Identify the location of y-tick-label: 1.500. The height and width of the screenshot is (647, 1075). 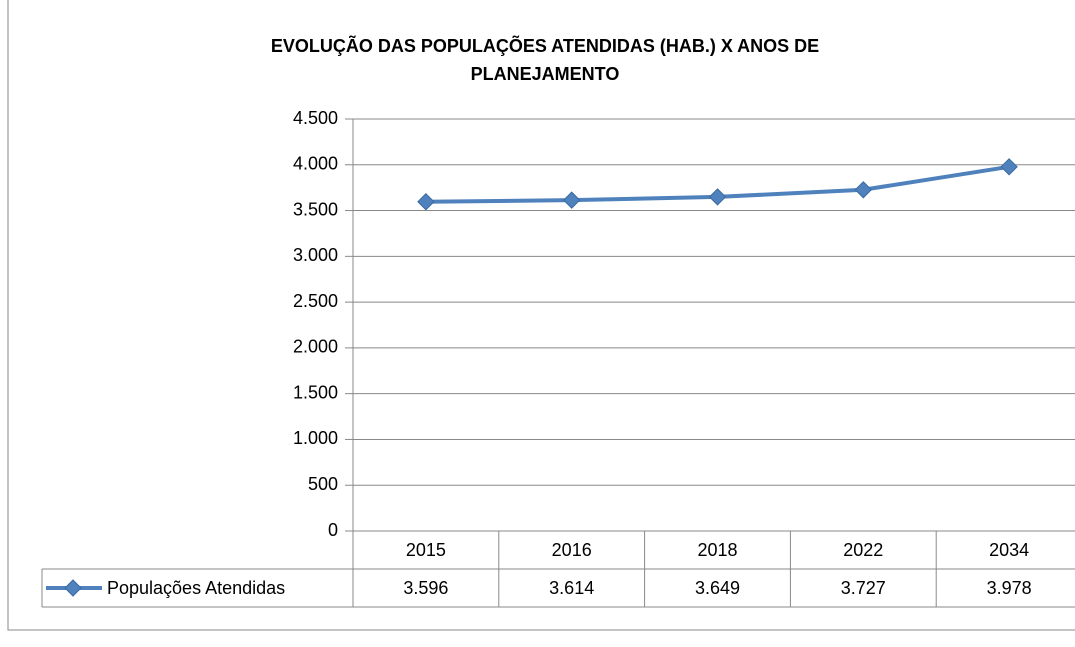
(315, 392).